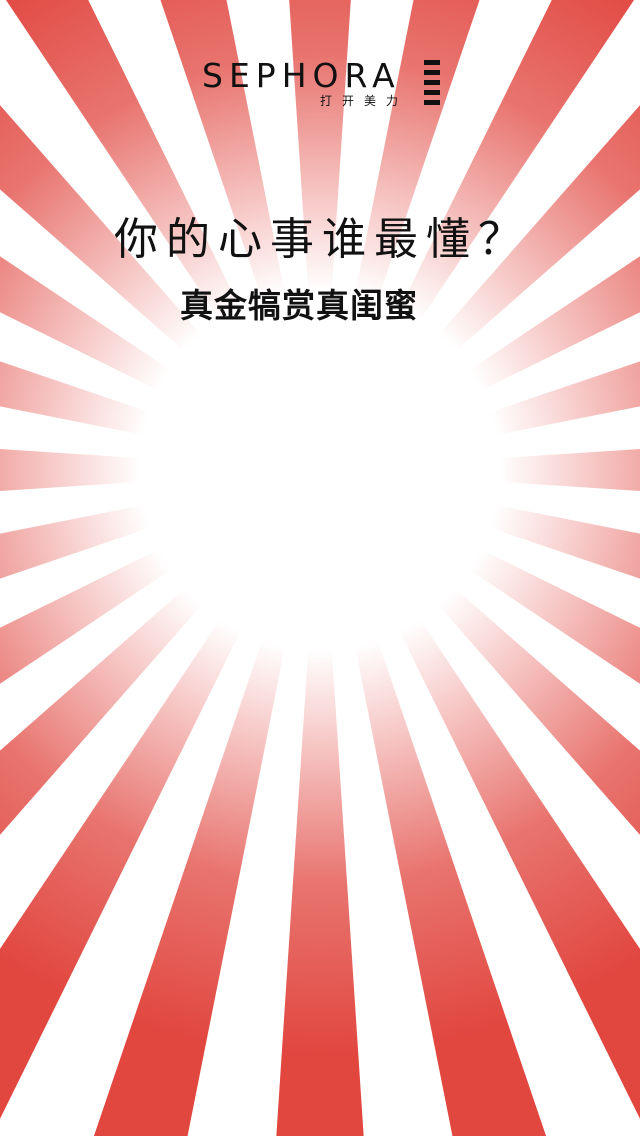  What do you see at coordinates (322, 239) in the screenshot?
I see `page-headline: 你的心事谁最懂？` at bounding box center [322, 239].